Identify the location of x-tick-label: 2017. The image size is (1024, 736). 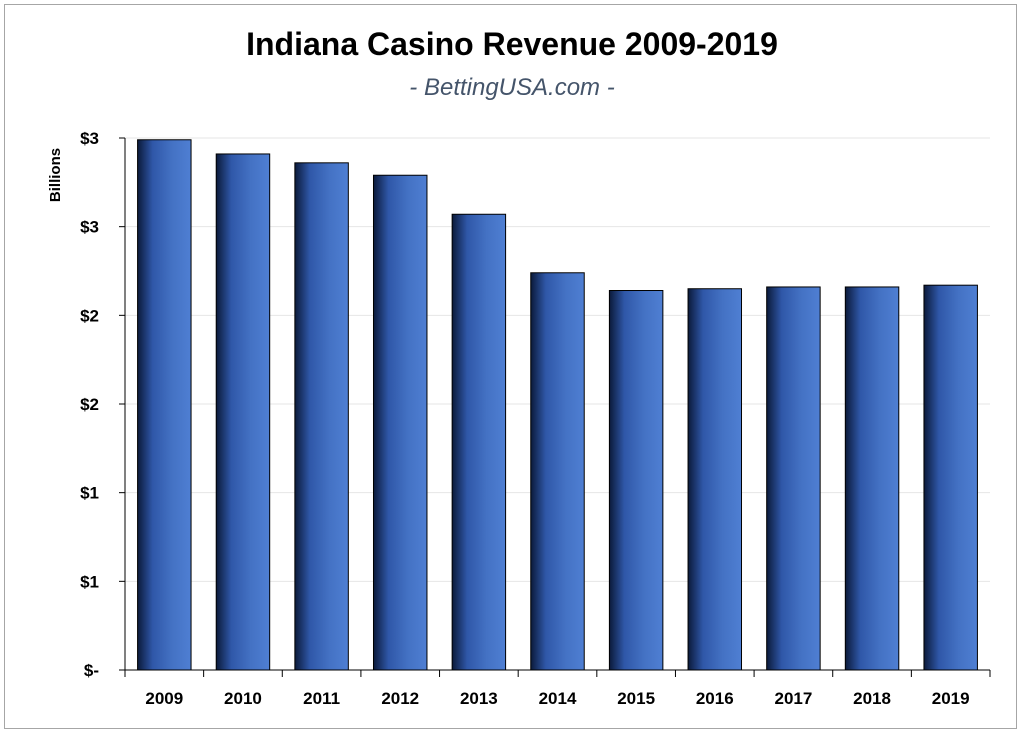
(793, 698).